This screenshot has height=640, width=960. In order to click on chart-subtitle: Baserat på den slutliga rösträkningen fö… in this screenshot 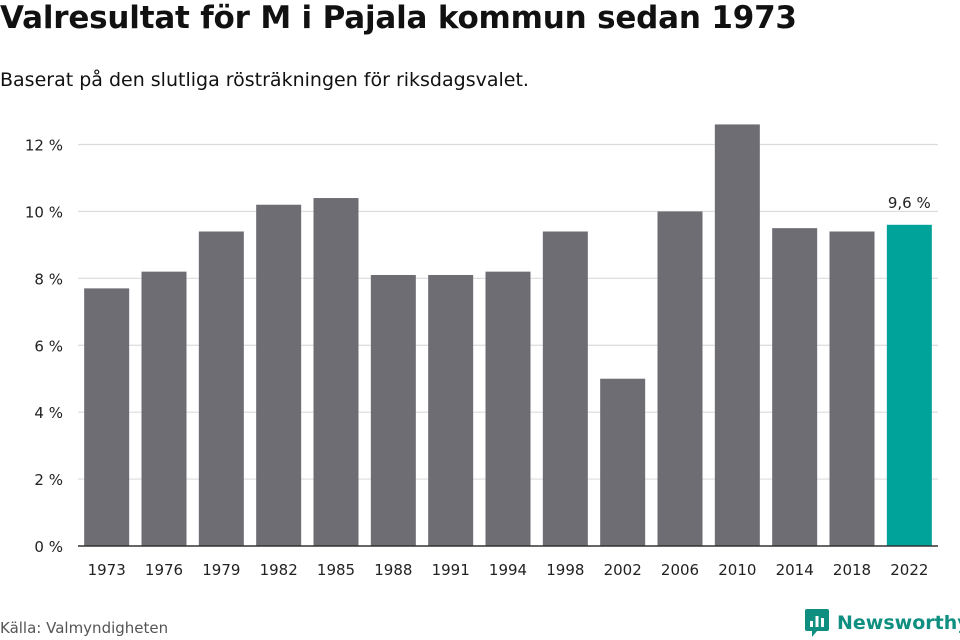, I will do `click(264, 80)`.